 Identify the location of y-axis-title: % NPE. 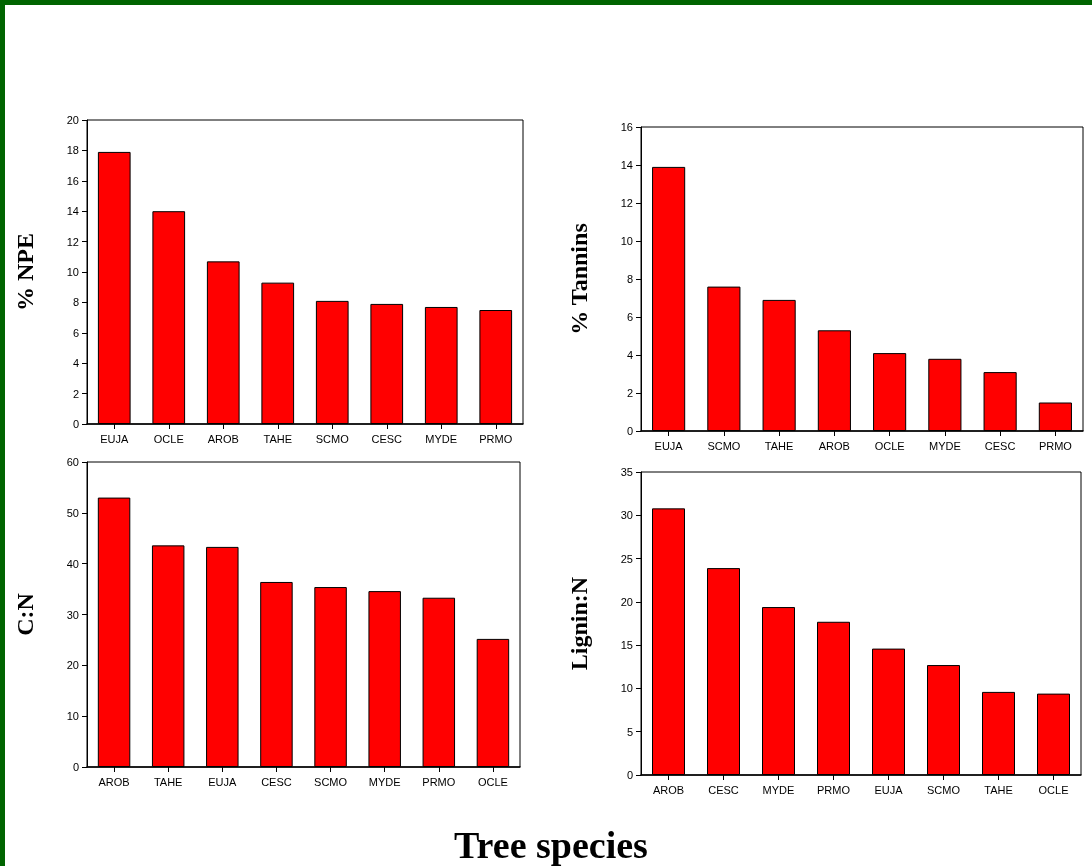
(25, 272).